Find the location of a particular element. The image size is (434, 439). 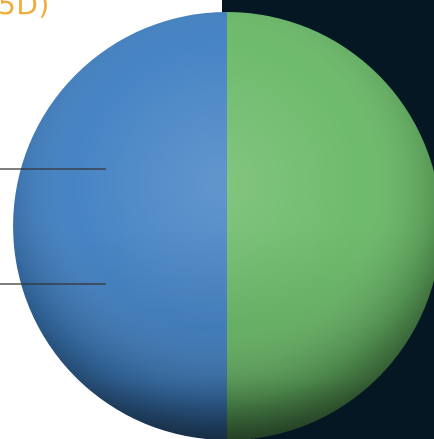

chart-title-fragment: 5D) is located at coordinates (25, 10).